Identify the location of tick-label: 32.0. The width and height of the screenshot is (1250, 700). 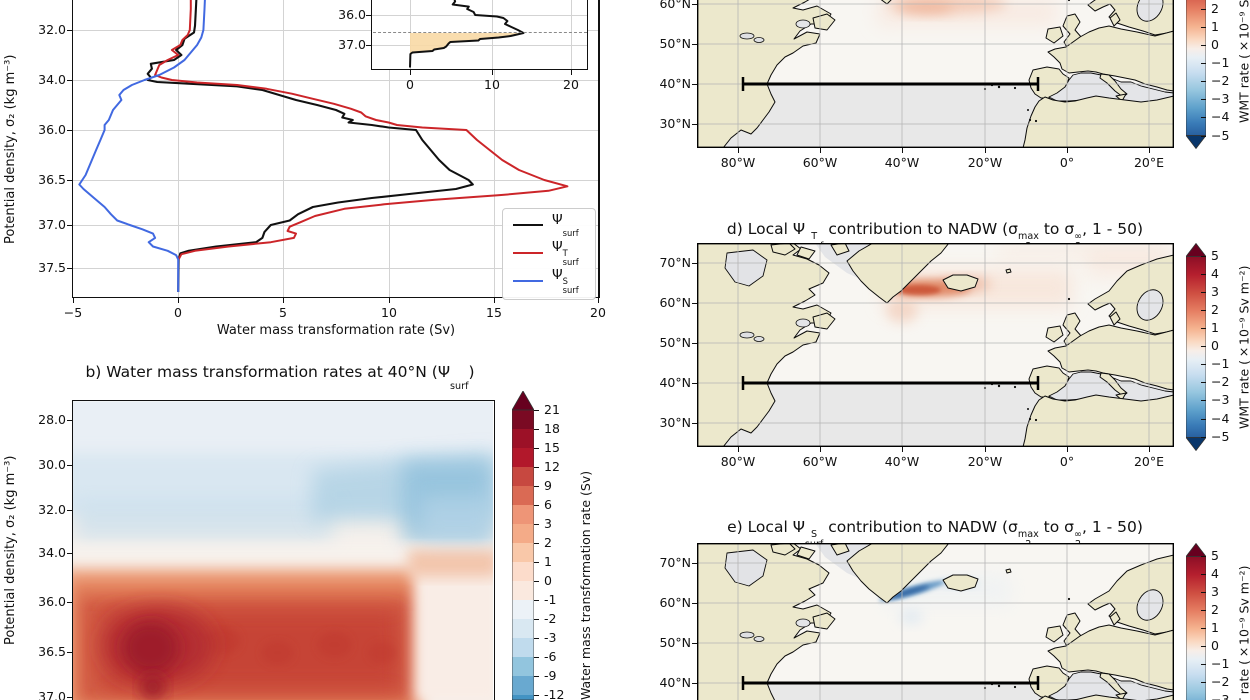
(52, 509).